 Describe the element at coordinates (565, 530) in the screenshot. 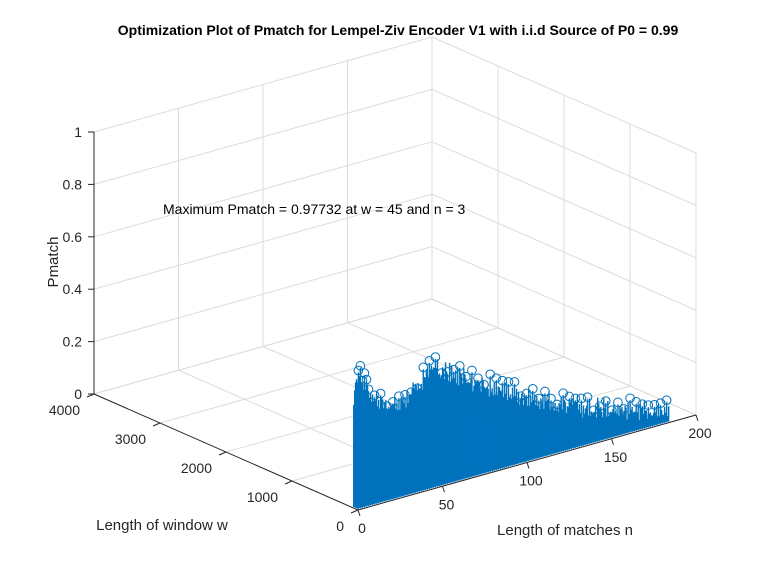

I see `x-axis-label: Length of matches n` at that location.